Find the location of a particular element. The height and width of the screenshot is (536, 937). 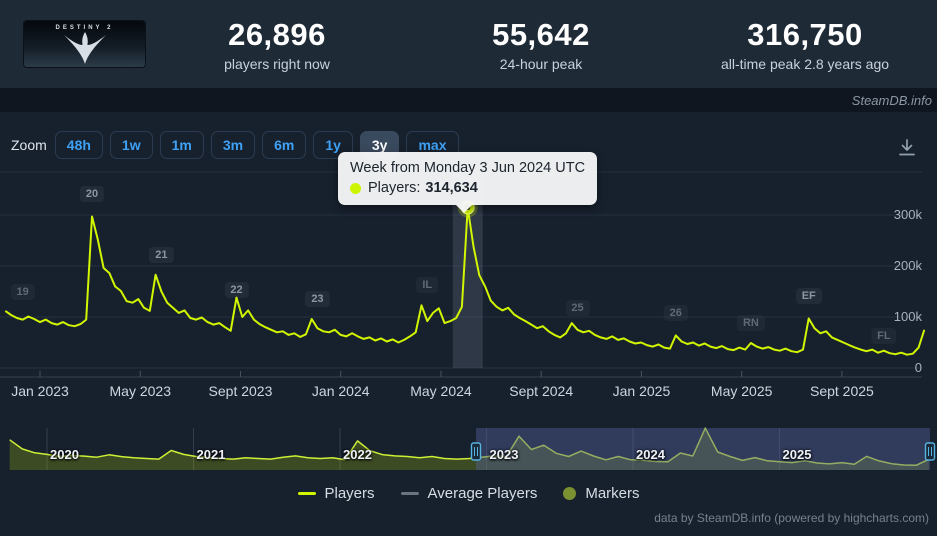

alltime-peak-label: all-time peak 2.8 years ago is located at coordinates (805, 63).